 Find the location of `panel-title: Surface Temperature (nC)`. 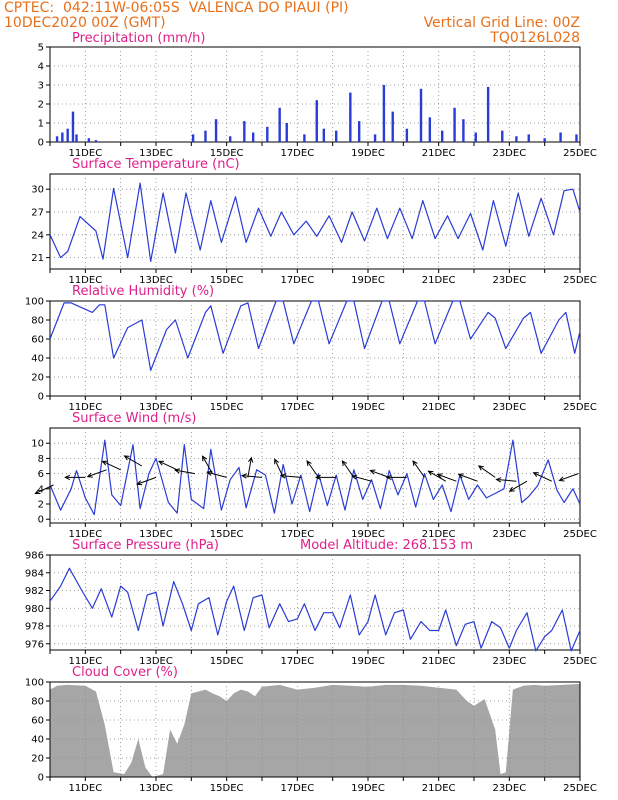

panel-title: Surface Temperature (nC) is located at coordinates (156, 164).